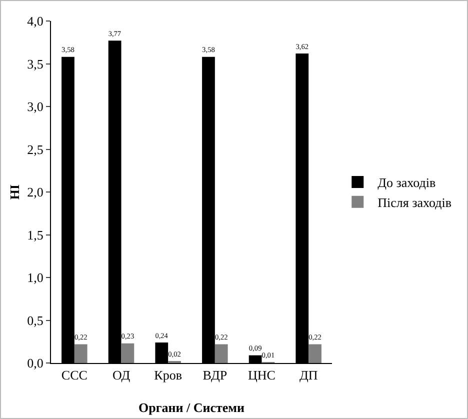  Describe the element at coordinates (35, 278) in the screenshot. I see `y-tick-label: 1,0` at that location.